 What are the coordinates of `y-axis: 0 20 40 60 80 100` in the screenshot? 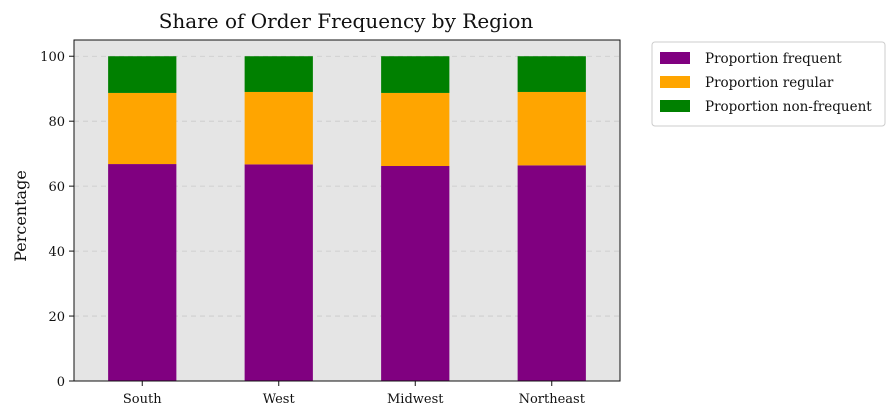 It's located at (57, 220).